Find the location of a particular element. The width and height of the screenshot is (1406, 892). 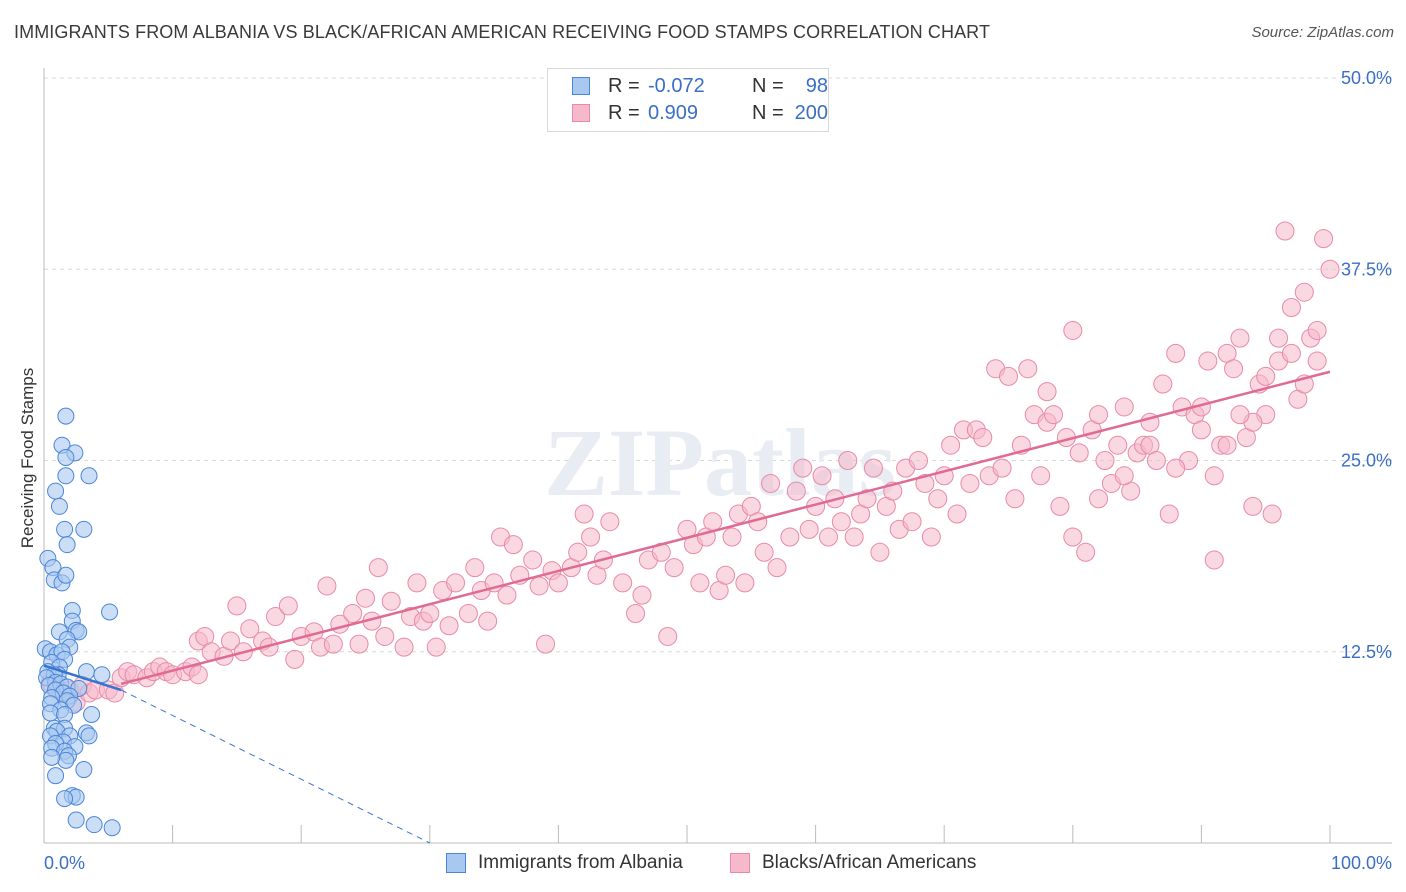

y-tick-label: 12.5% is located at coordinates (1366, 652).